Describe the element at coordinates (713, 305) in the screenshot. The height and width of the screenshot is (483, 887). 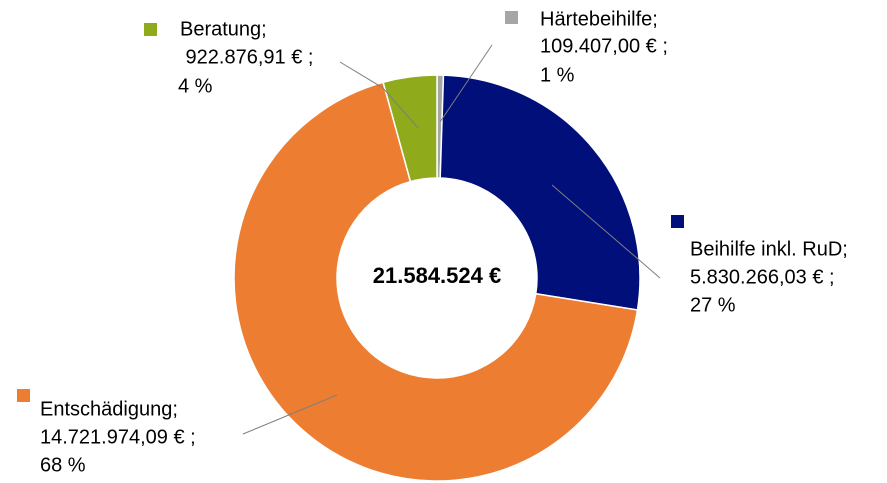
I see `percent-label: 27 %` at that location.